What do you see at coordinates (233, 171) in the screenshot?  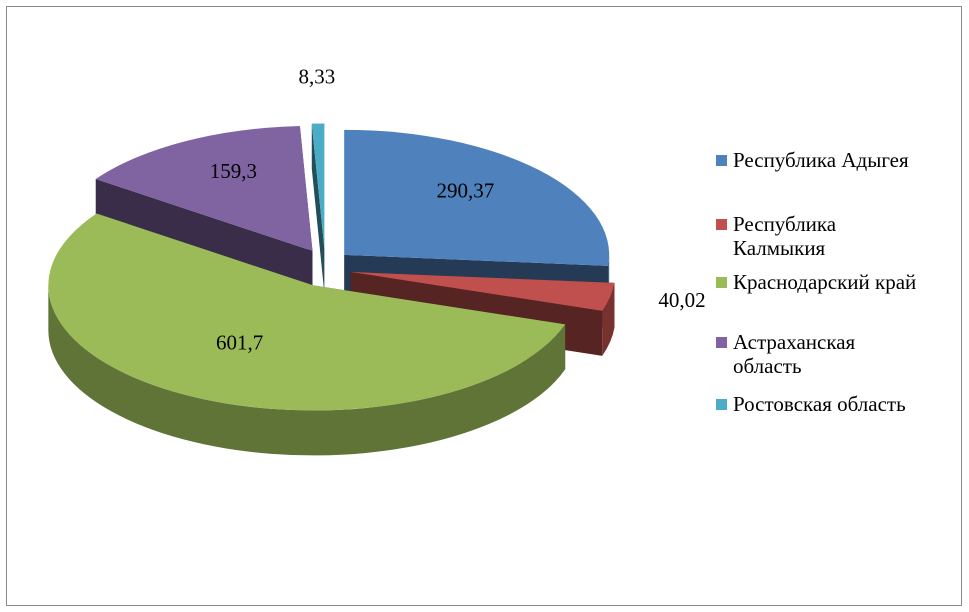 I see `data-label: 159,3` at bounding box center [233, 171].